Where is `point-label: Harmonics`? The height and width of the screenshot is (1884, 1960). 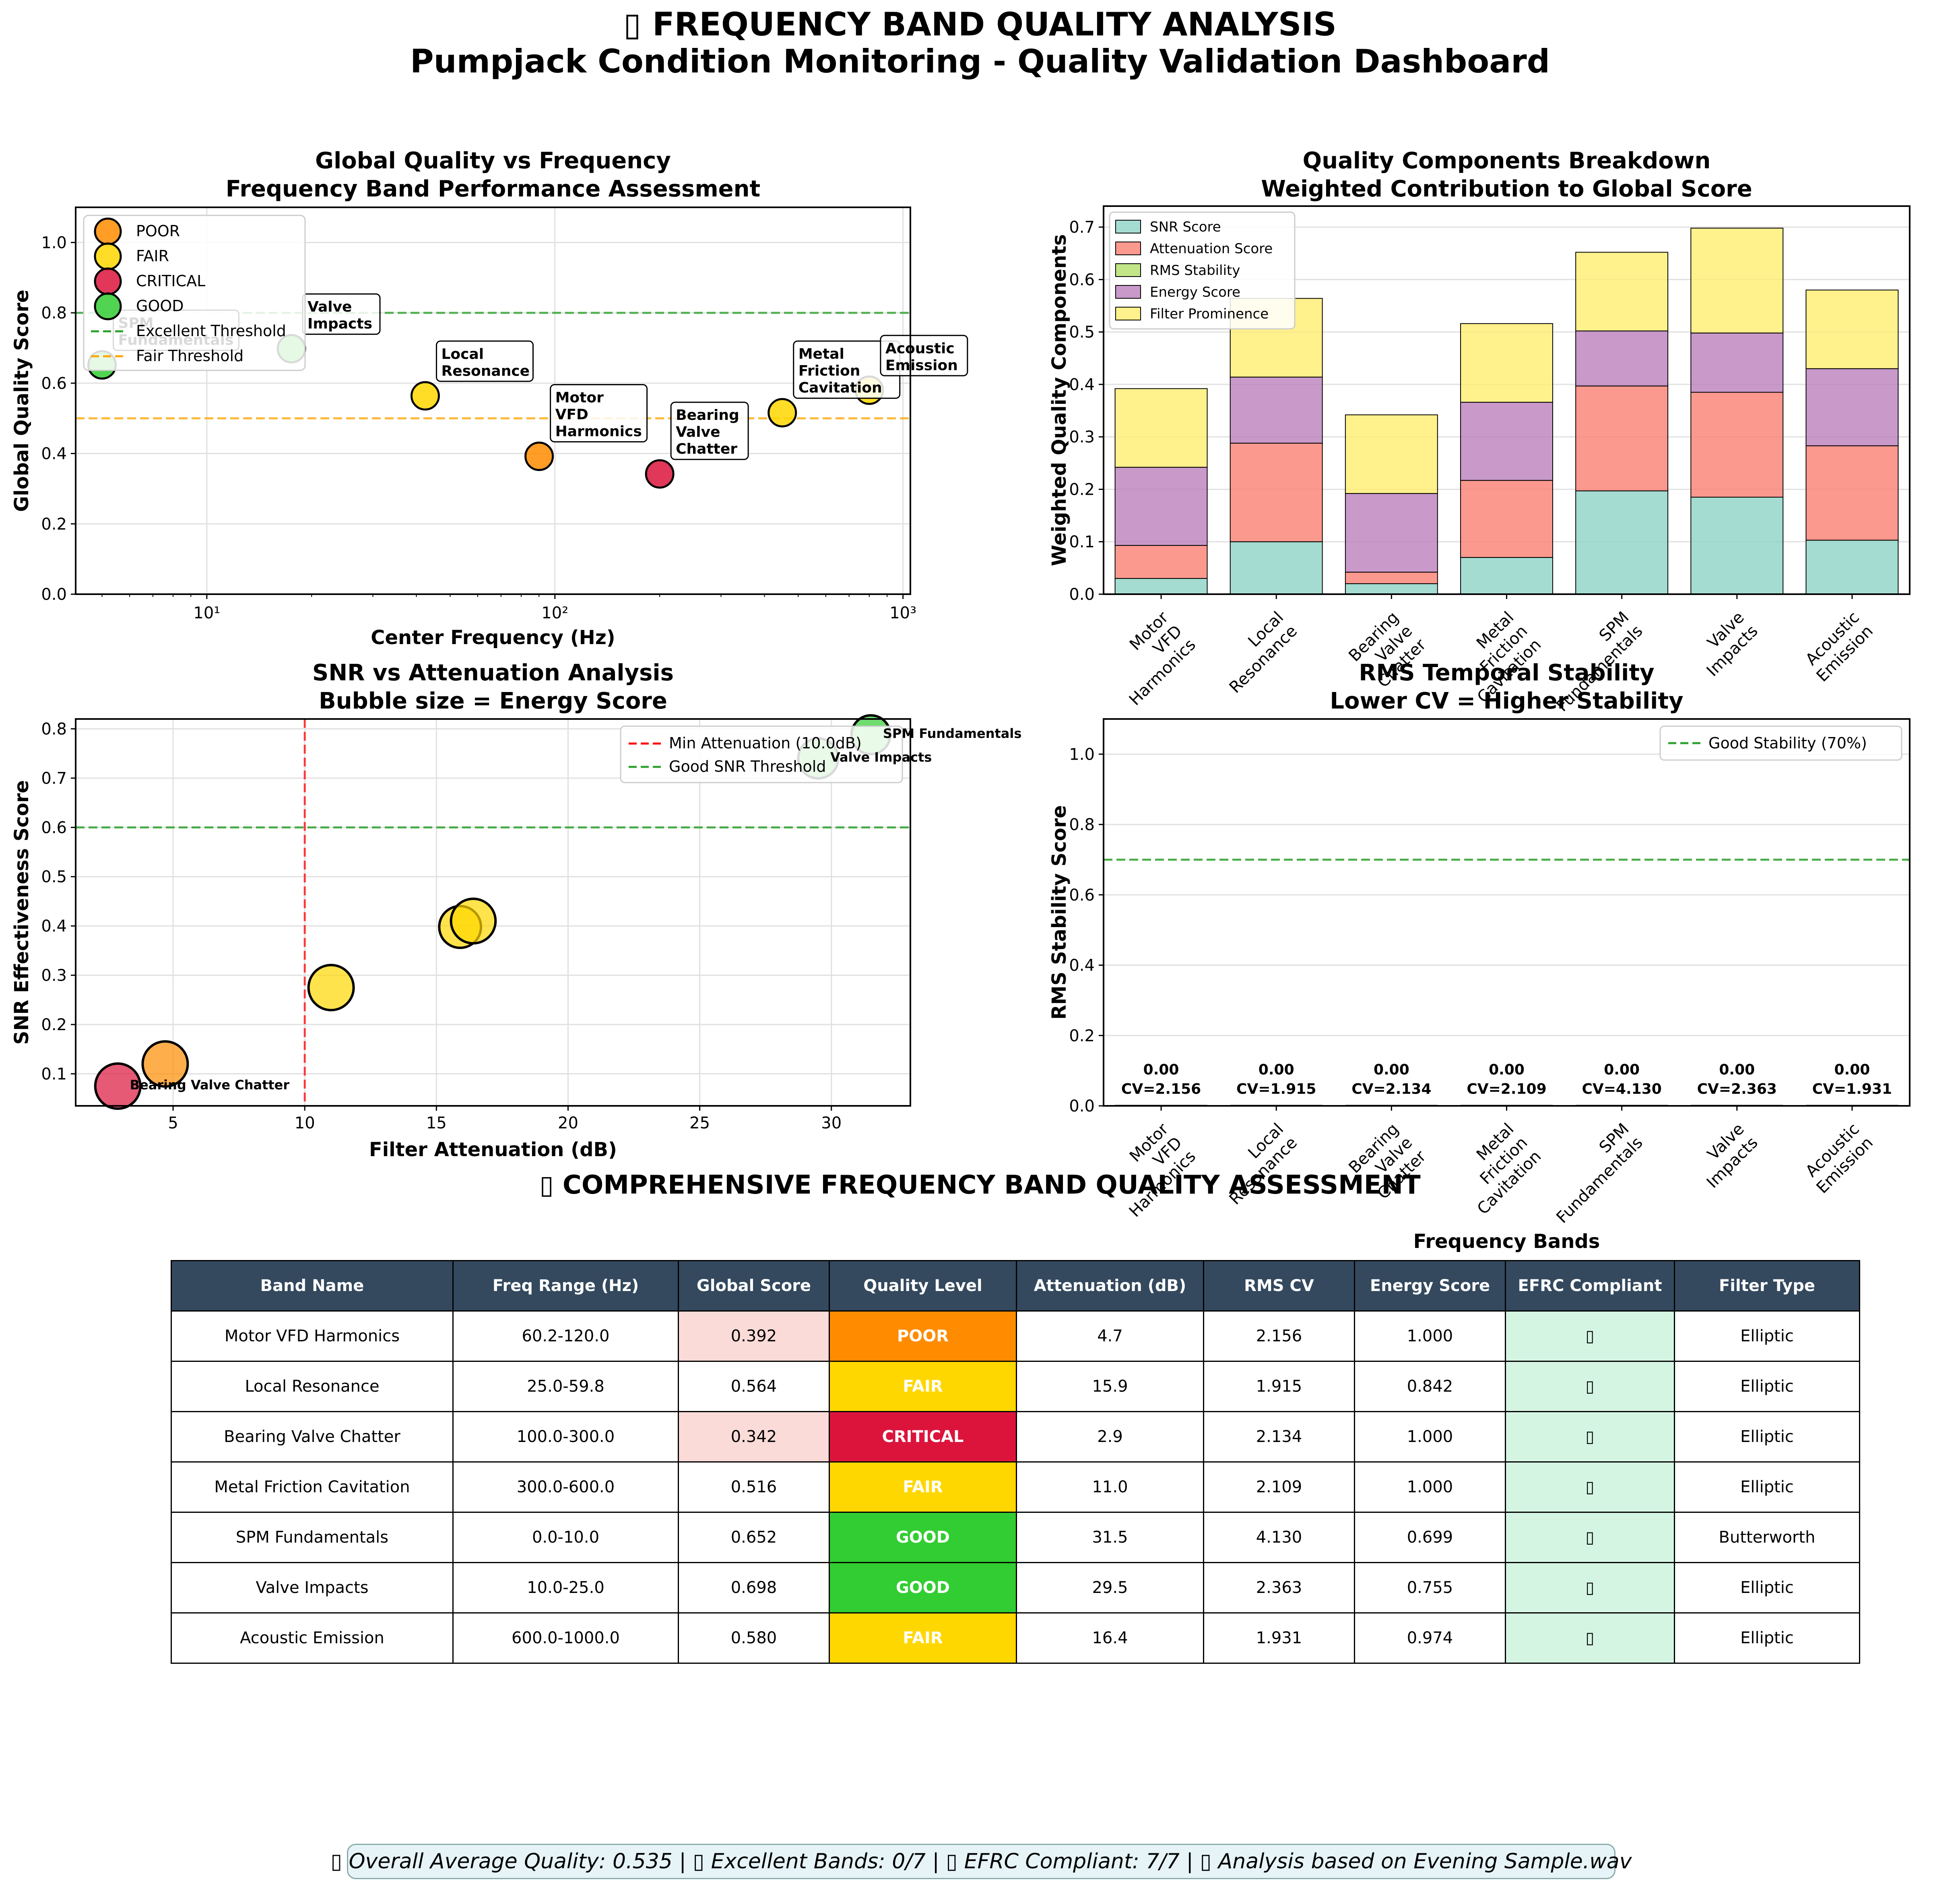
point-label: Harmonics is located at coordinates (599, 431).